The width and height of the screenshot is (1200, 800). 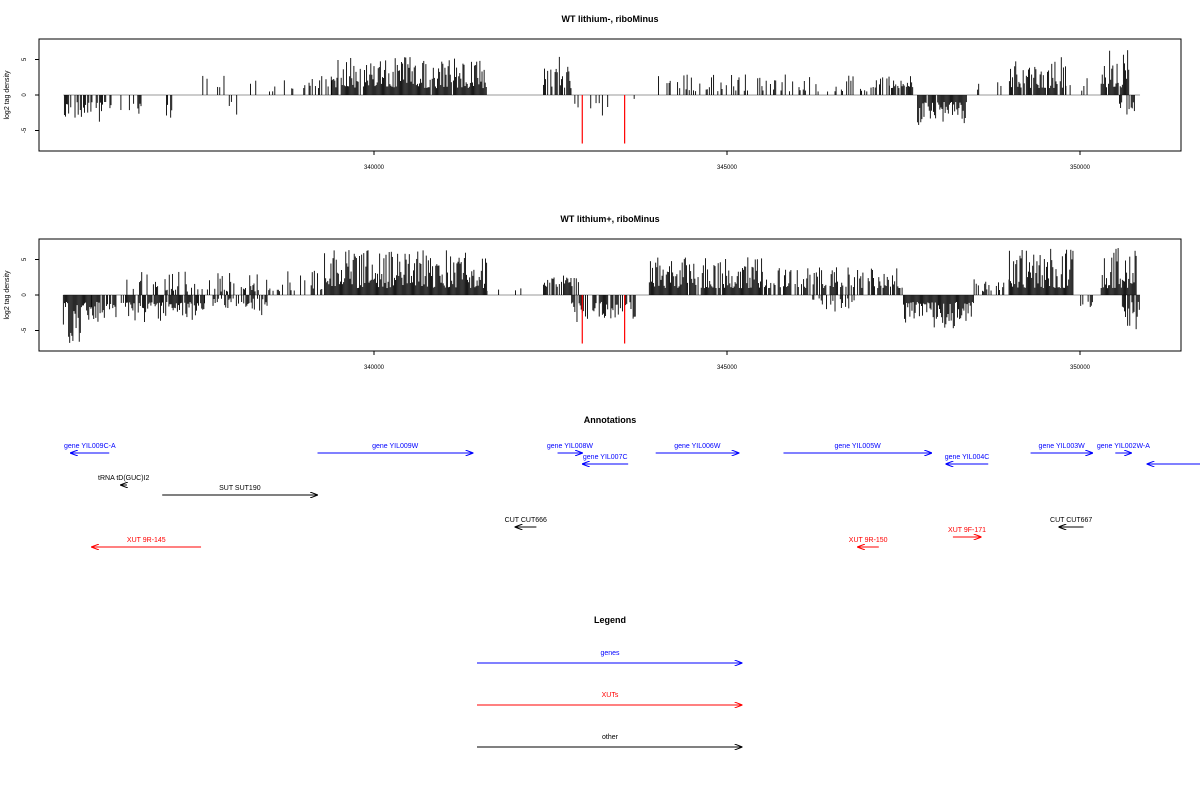 What do you see at coordinates (610, 737) in the screenshot?
I see `legend-label-other: other` at bounding box center [610, 737].